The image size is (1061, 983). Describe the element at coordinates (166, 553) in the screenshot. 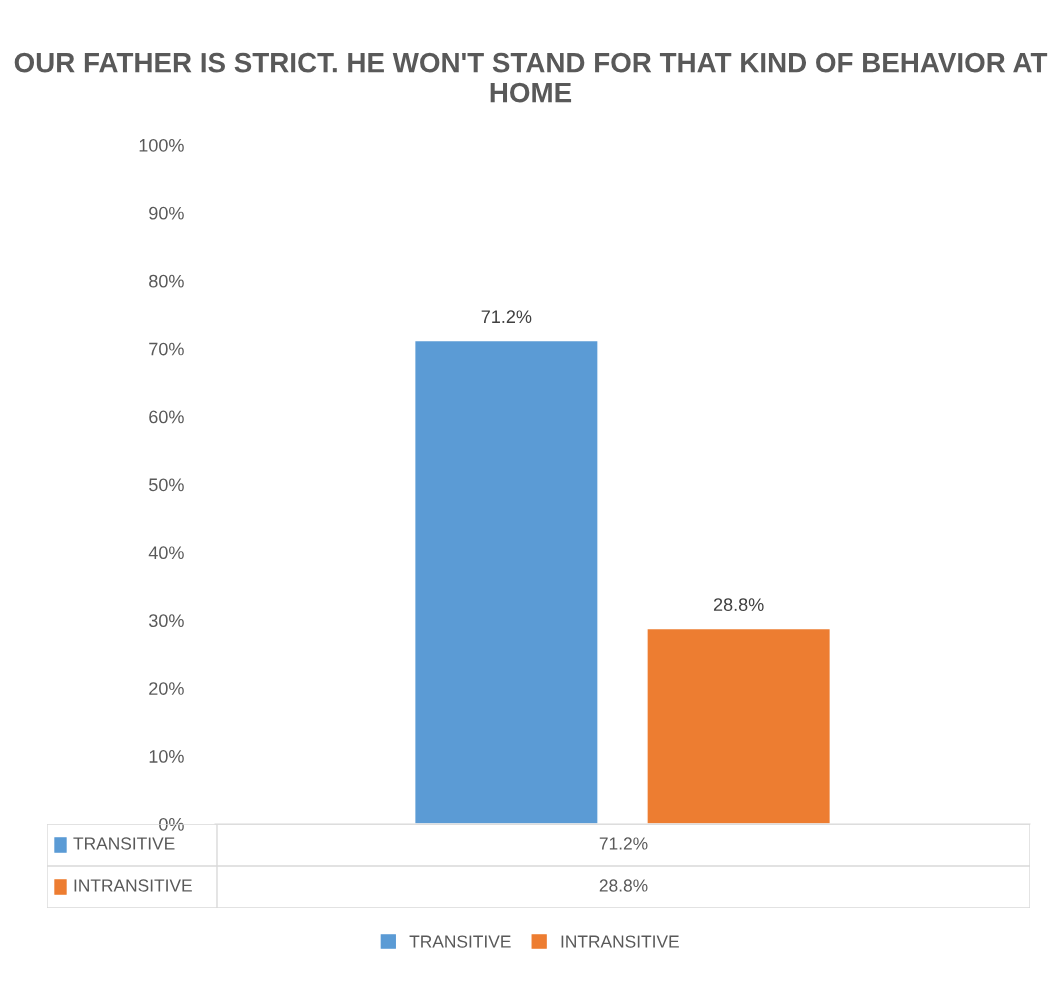

I see `y-tick-label: 40%` at that location.